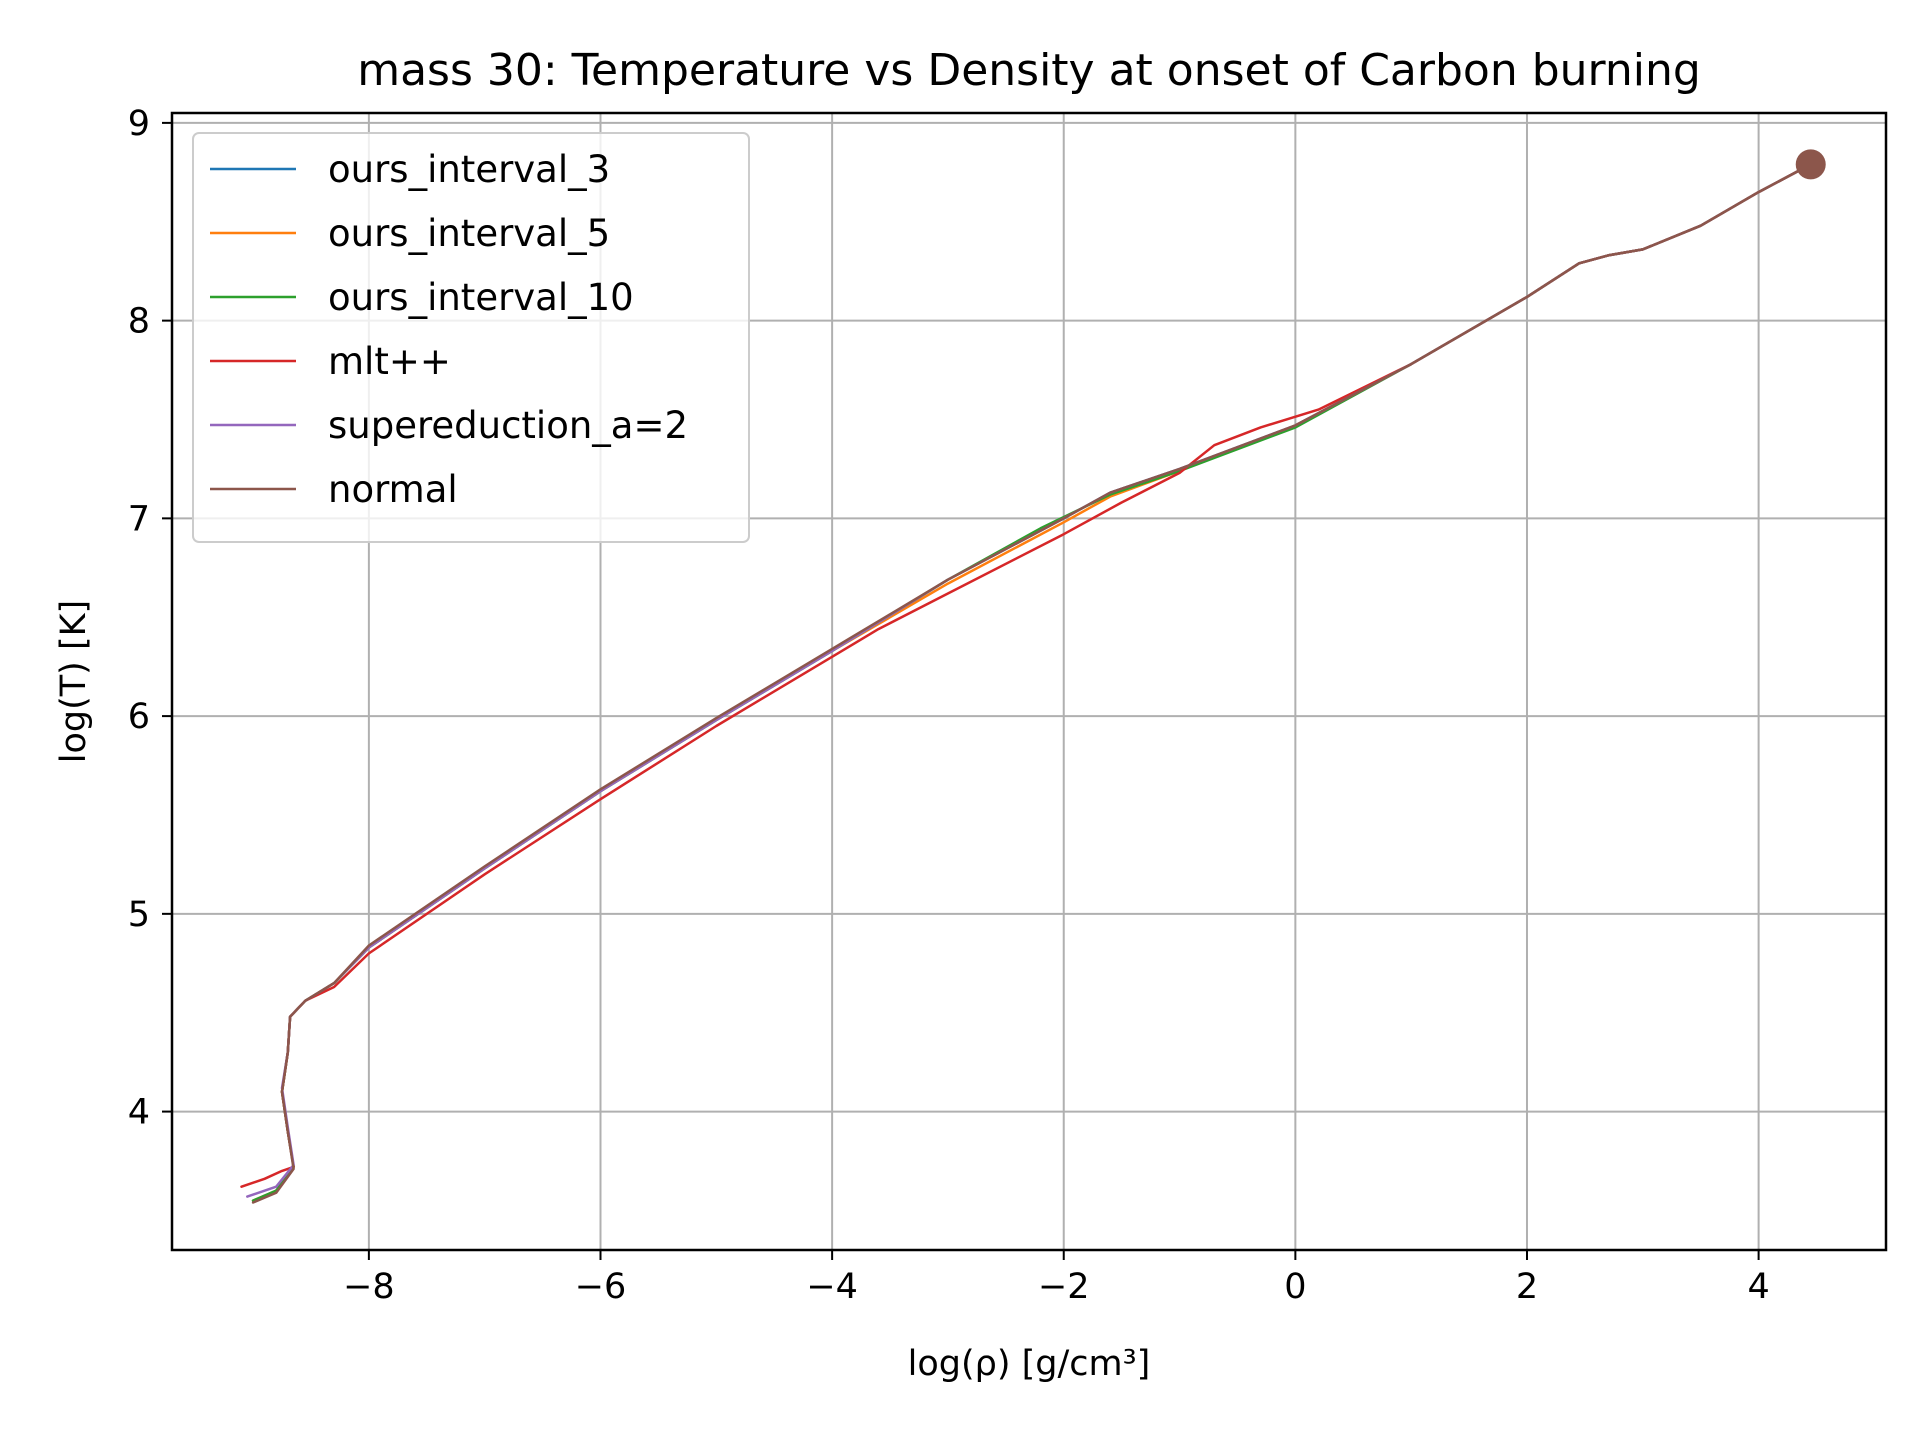 The height and width of the screenshot is (1440, 1920). What do you see at coordinates (508, 425) in the screenshot?
I see `legend-label: supereduction_a=2` at bounding box center [508, 425].